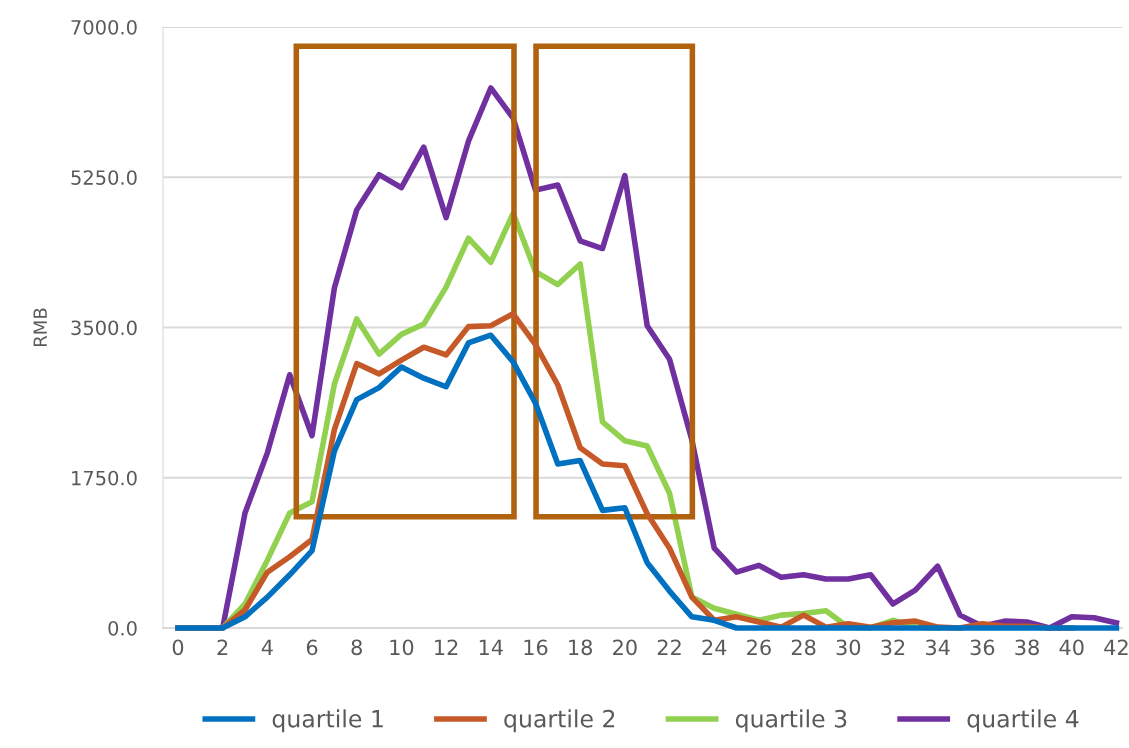 The width and height of the screenshot is (1129, 748). What do you see at coordinates (446, 647) in the screenshot?
I see `x-tick-label: 12` at bounding box center [446, 647].